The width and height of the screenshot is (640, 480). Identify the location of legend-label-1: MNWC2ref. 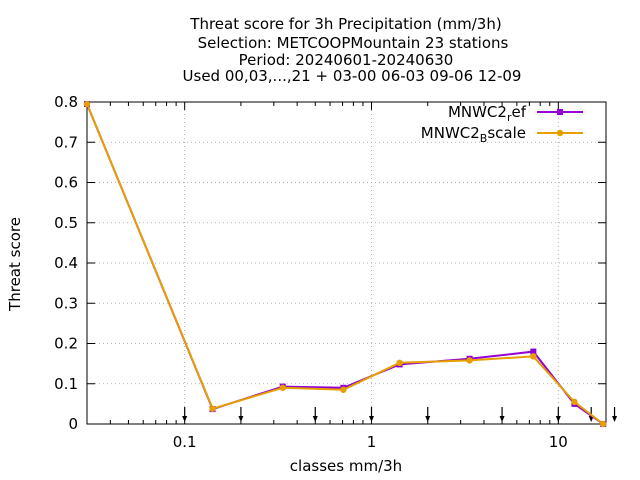
(487, 113).